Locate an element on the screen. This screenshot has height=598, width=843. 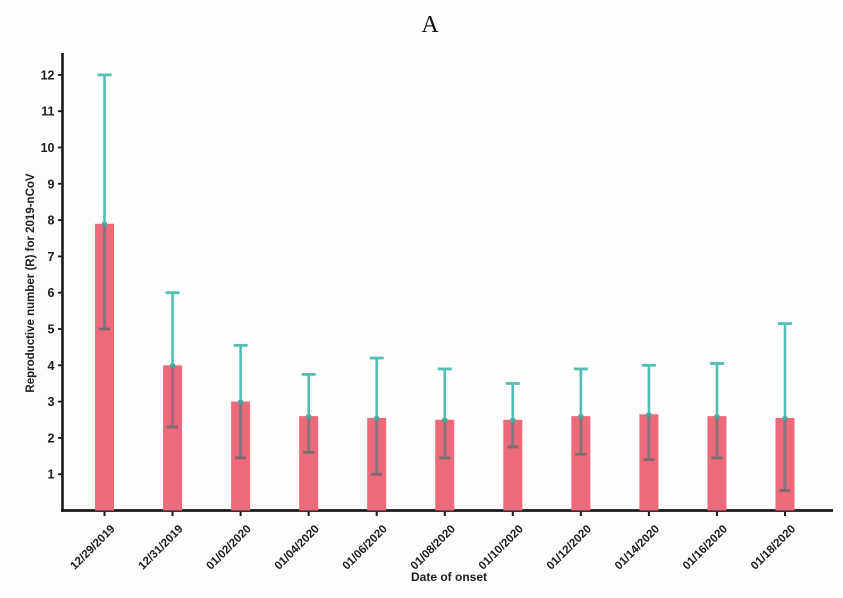
y-tick-label: 8 is located at coordinates (51, 221).